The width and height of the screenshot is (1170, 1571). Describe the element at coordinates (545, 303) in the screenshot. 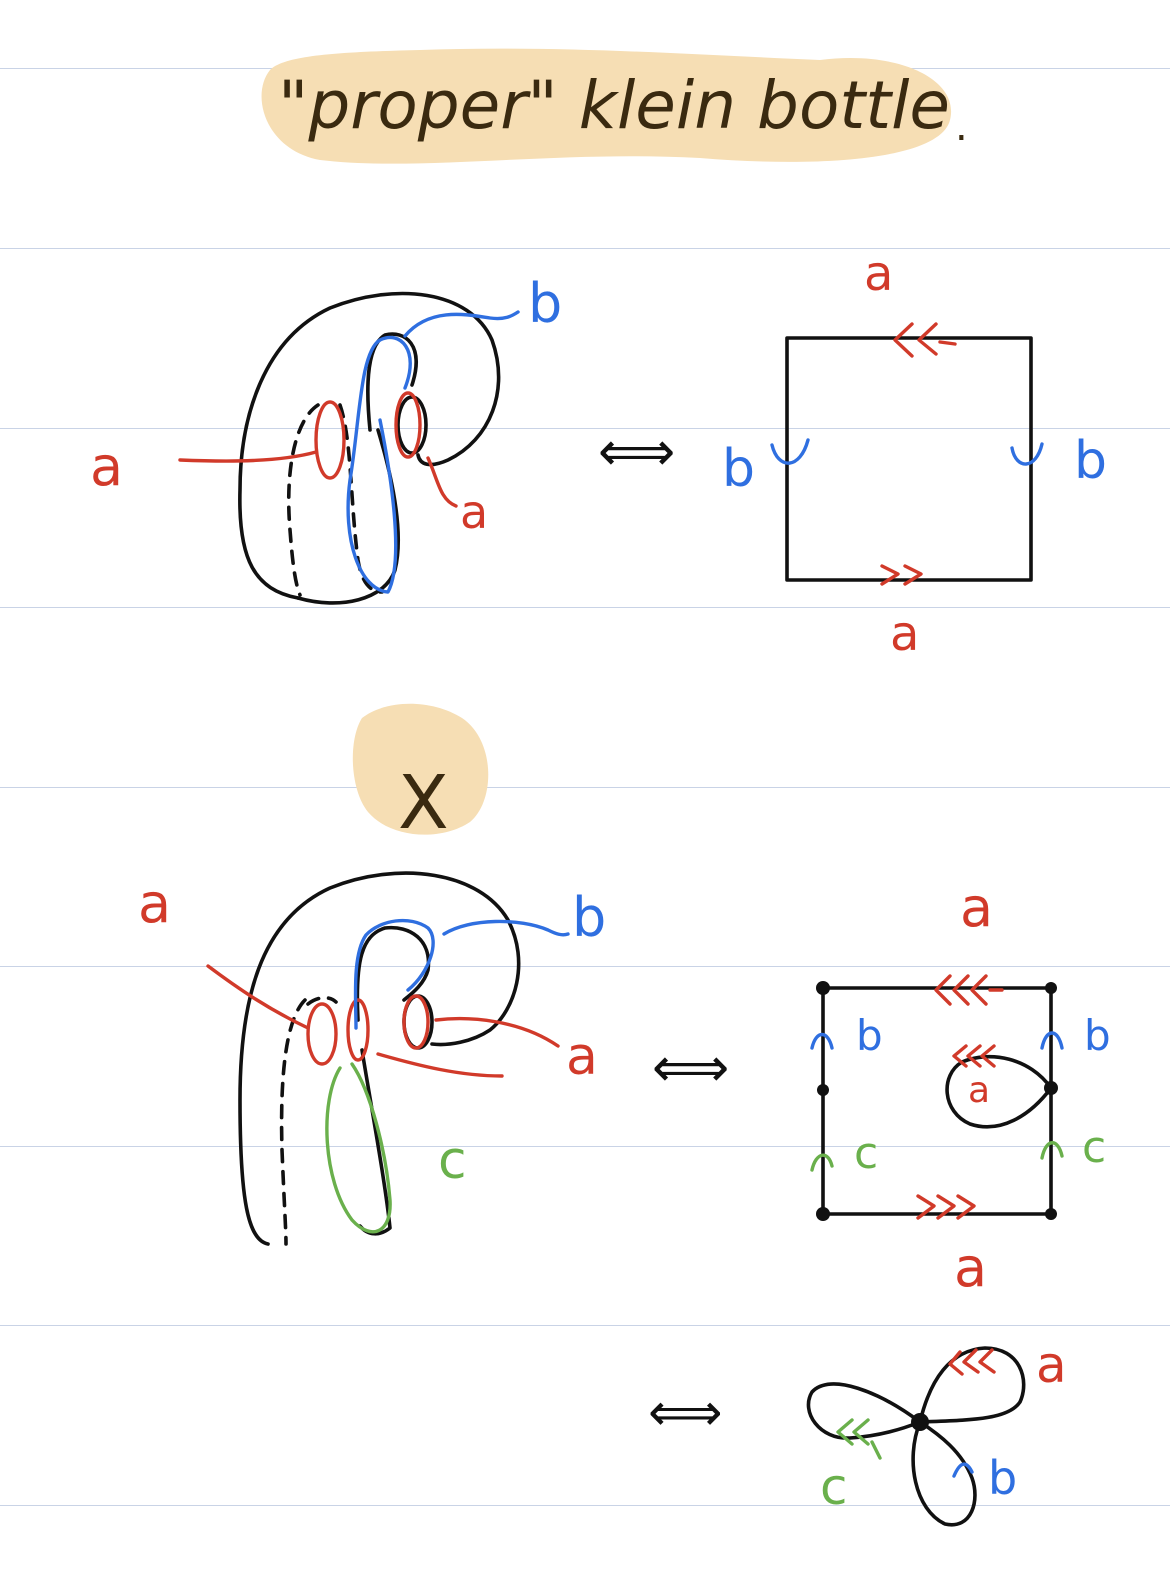

I see `label-b-top-1: b` at that location.